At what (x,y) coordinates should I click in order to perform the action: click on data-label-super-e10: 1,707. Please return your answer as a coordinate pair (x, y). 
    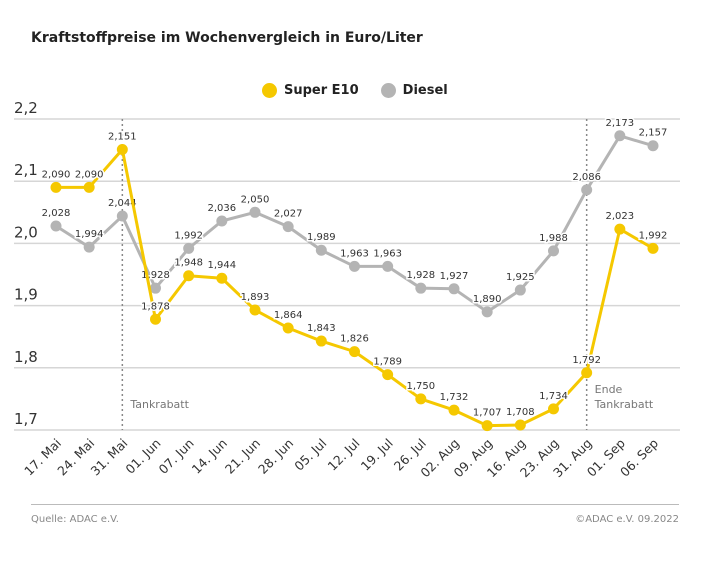
    Looking at the image, I should click on (487, 413).